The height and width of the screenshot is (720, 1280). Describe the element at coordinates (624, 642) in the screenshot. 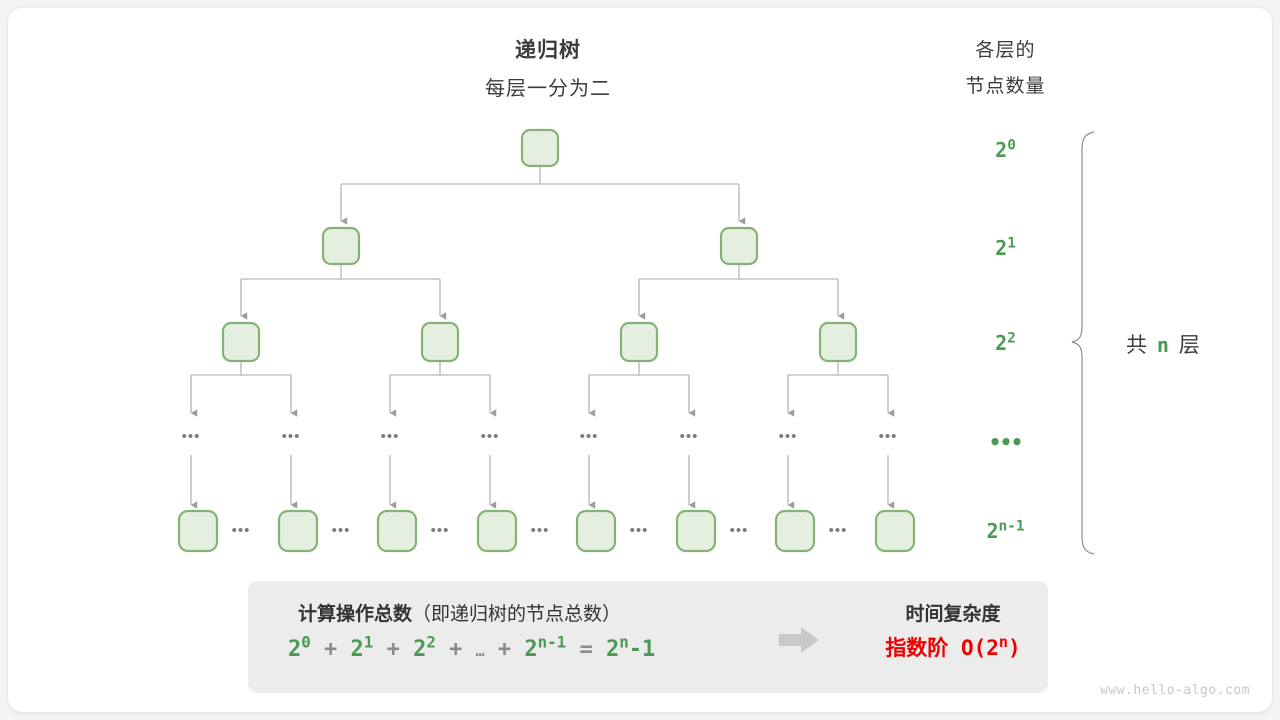

I see `formula-result-exp: n` at that location.